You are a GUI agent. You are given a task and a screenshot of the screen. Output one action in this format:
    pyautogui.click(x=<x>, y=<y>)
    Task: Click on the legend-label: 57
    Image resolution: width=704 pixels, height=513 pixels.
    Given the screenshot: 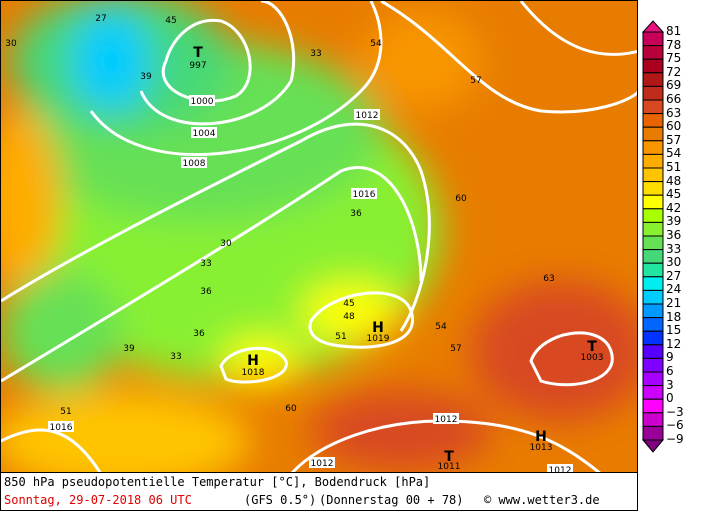 What is the action you would take?
    pyautogui.click(x=674, y=139)
    